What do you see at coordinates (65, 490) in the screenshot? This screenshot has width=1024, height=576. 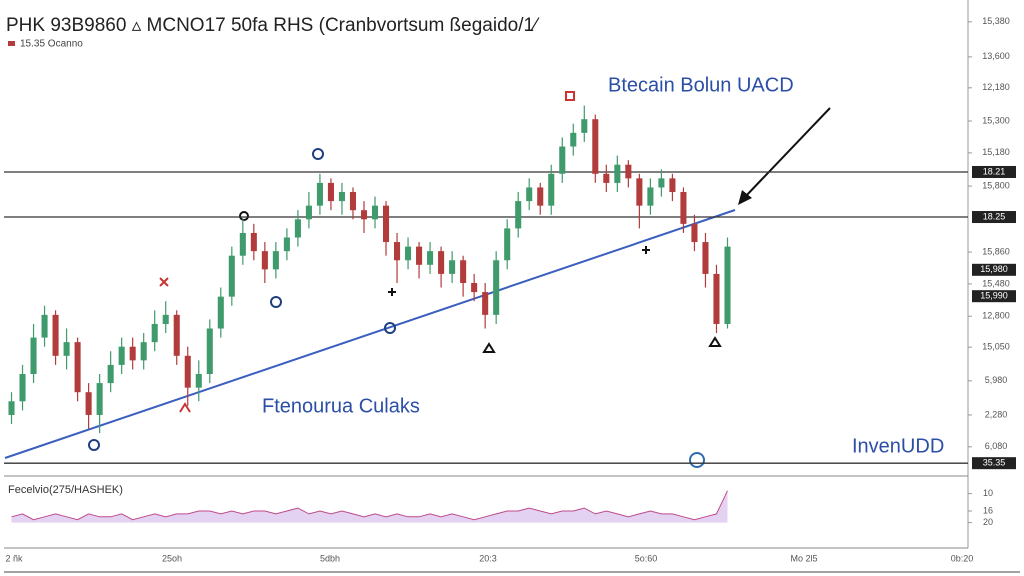 I see `indicator-label: Fecelvio(275/HASHEK)` at bounding box center [65, 490].